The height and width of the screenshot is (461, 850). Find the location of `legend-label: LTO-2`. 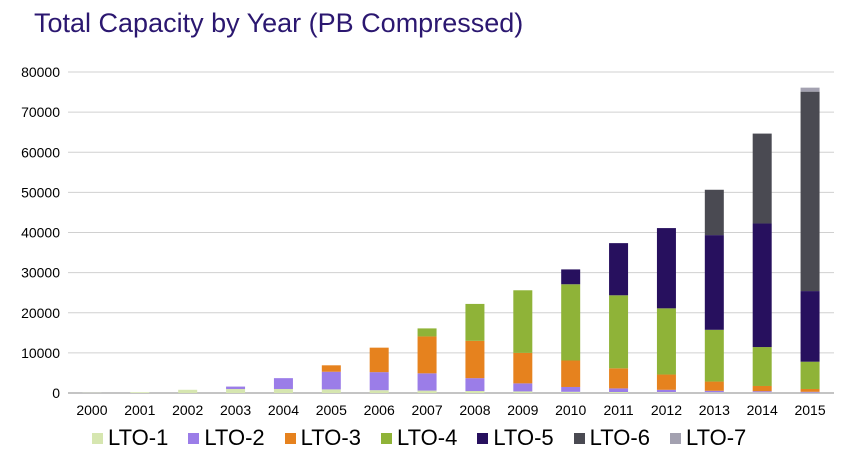

legend-label: LTO-2 is located at coordinates (234, 437).